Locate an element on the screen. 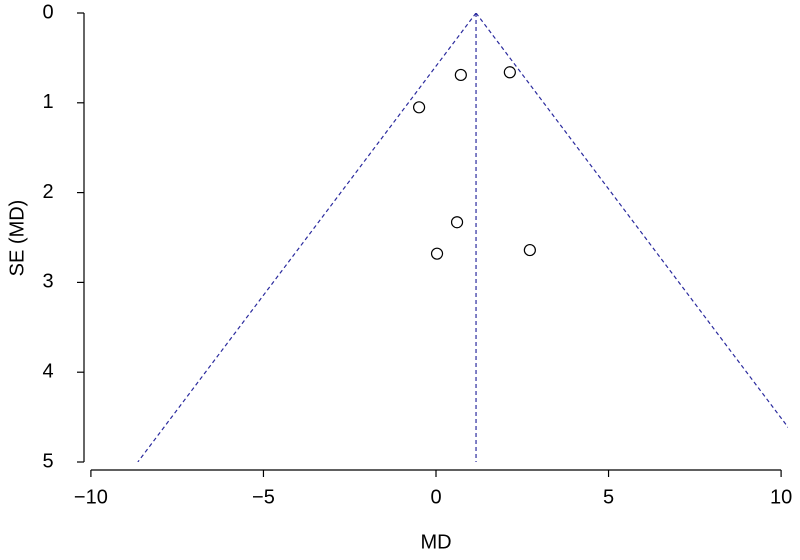 The width and height of the screenshot is (800, 560). y-axis-label: SE (MD) is located at coordinates (17, 238).